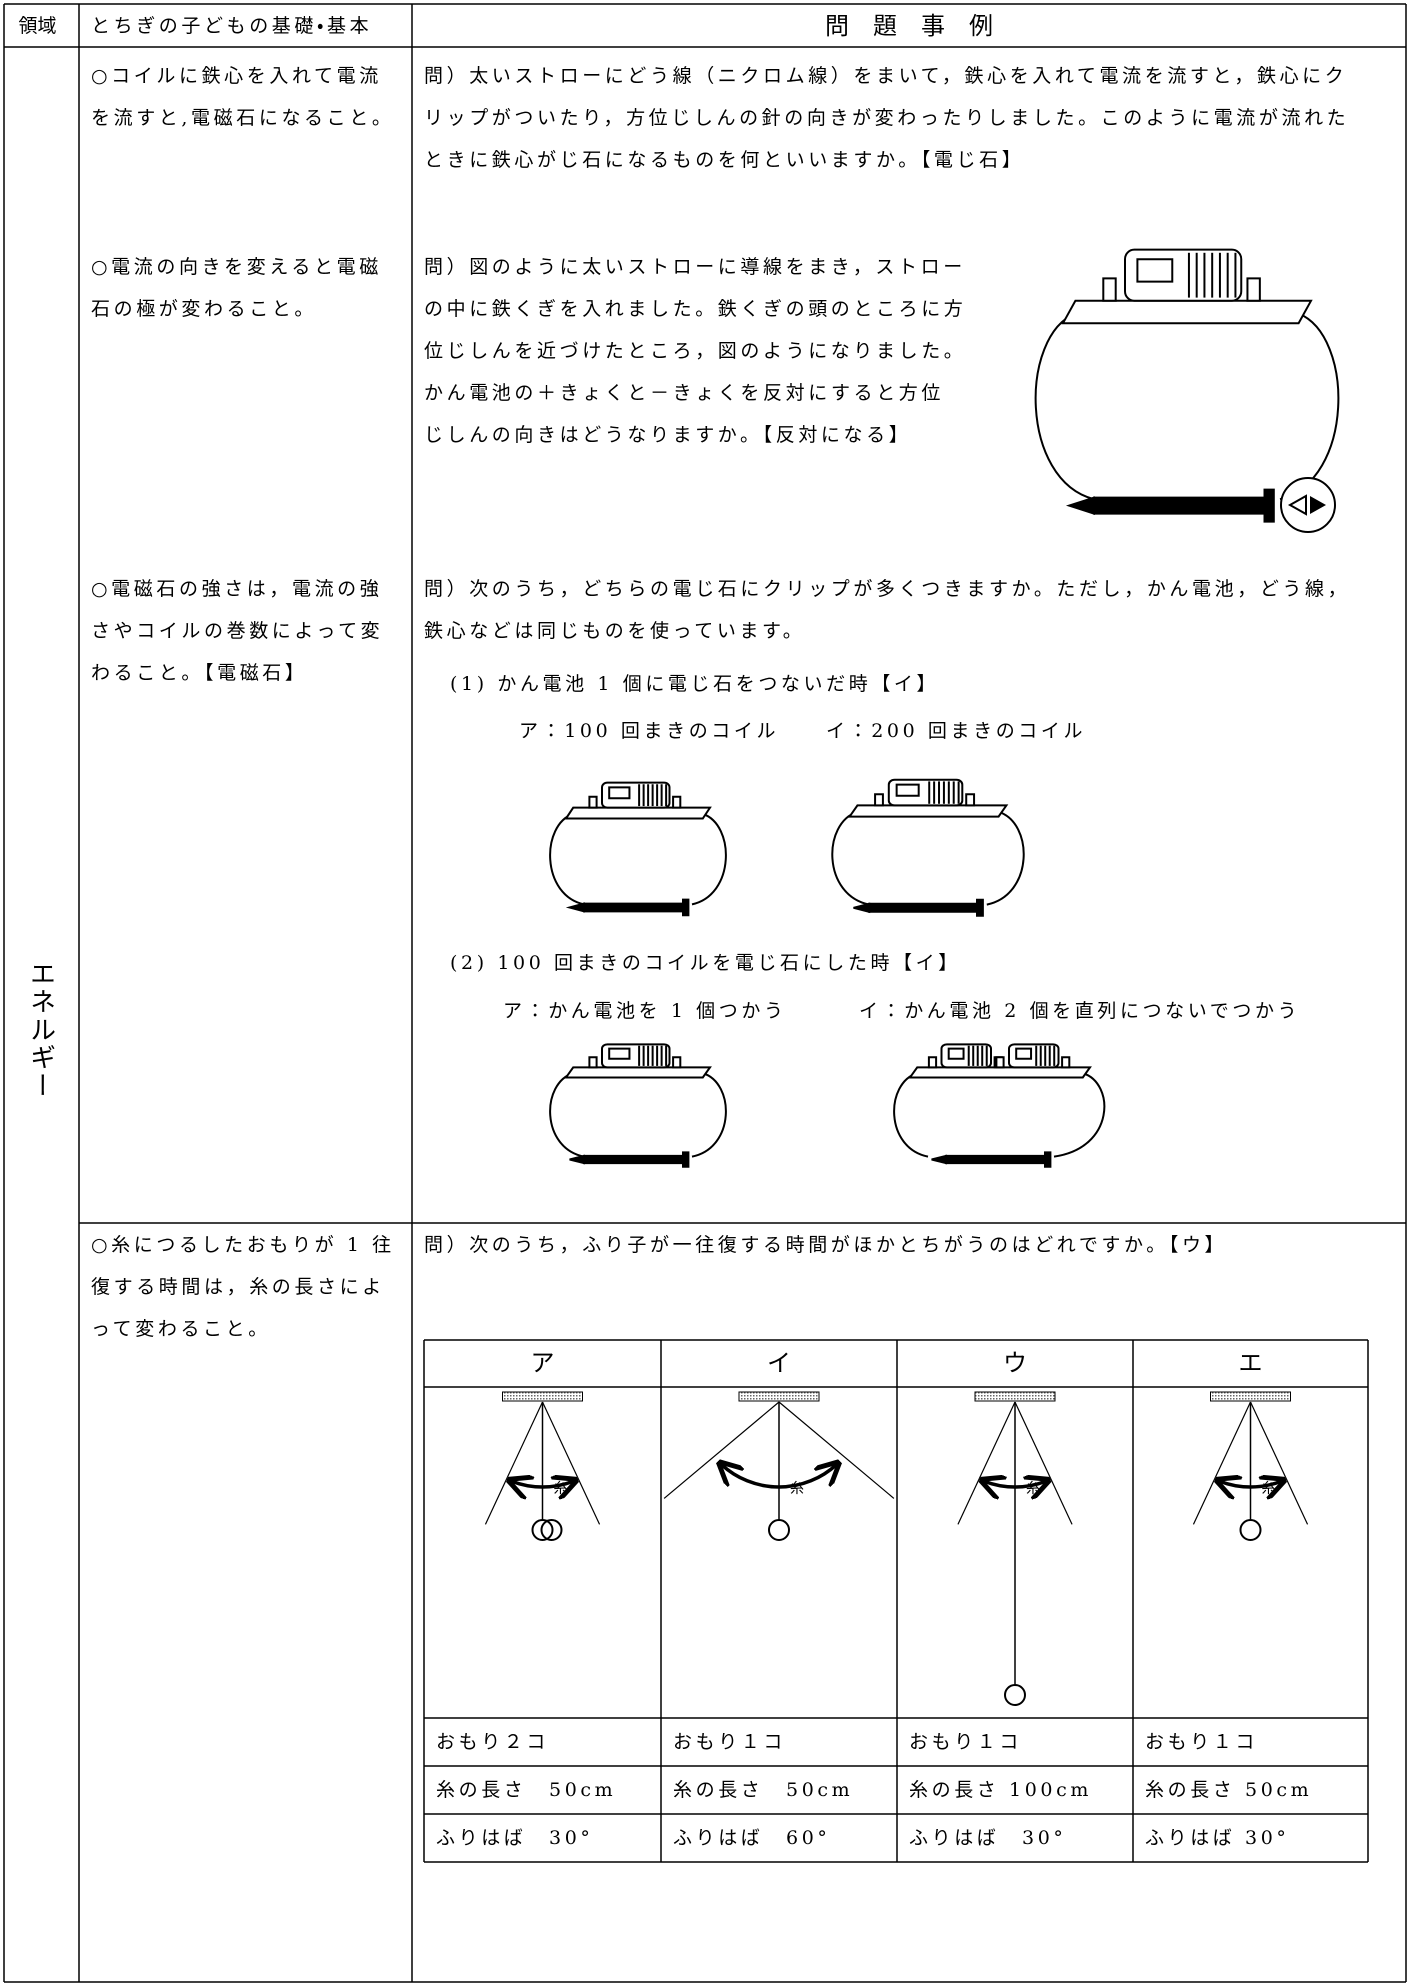 Image resolution: width=1410 pixels, height=1984 pixels. What do you see at coordinates (232, 26) in the screenshot?
I see `header-basics: とちぎの子どもの基礎・基本` at bounding box center [232, 26].